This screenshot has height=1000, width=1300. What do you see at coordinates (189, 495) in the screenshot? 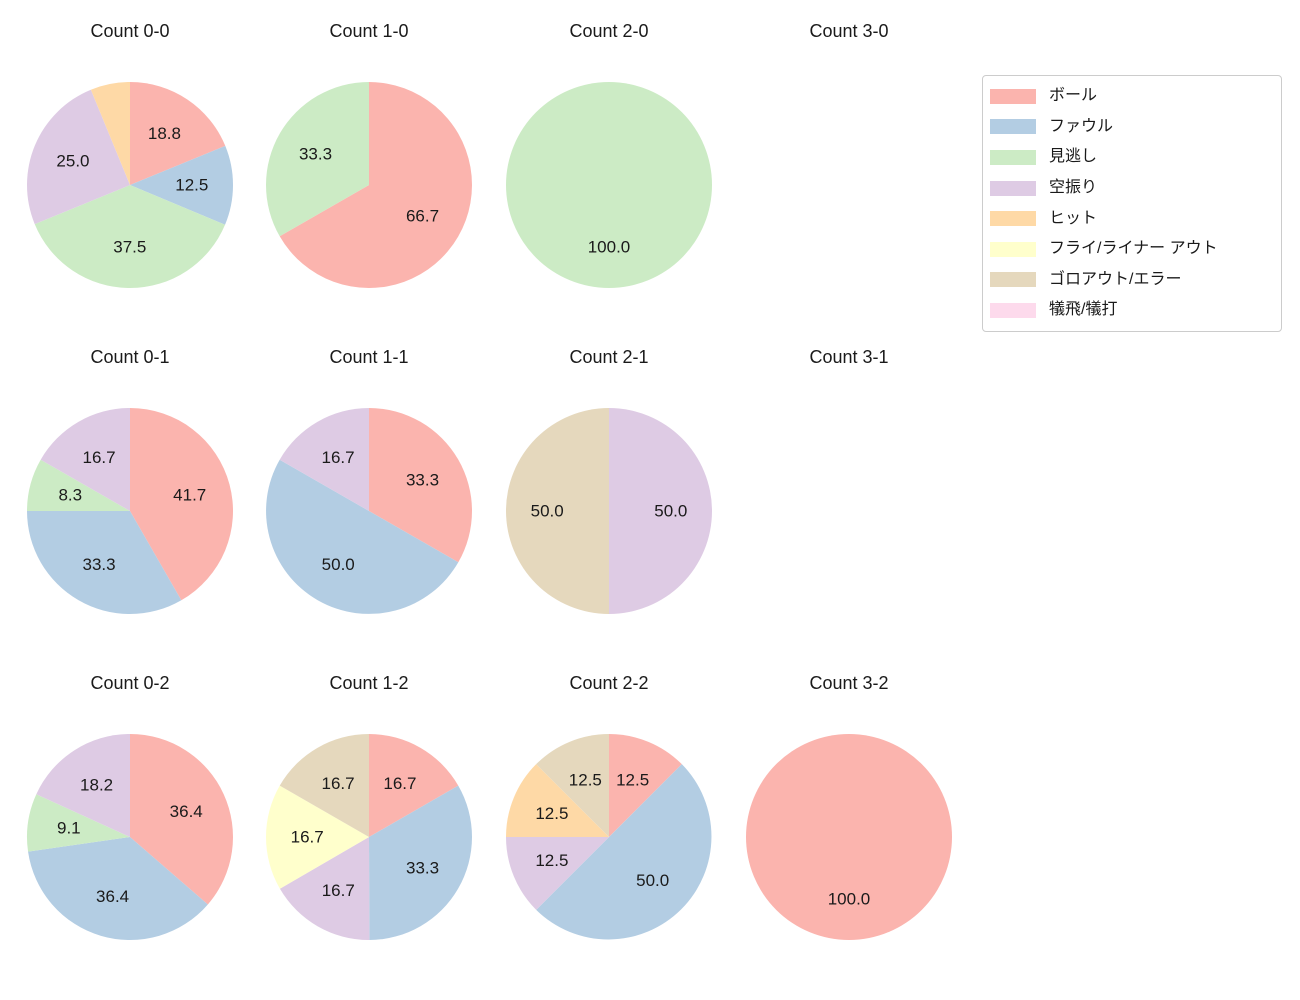
I see `pie-percentage-label: 41.7` at bounding box center [189, 495].